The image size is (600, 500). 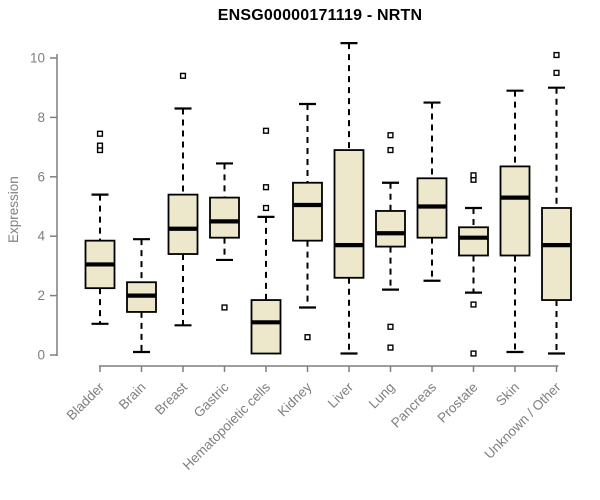 I want to click on x-tick-label-breast: Breast, so click(x=171, y=398).